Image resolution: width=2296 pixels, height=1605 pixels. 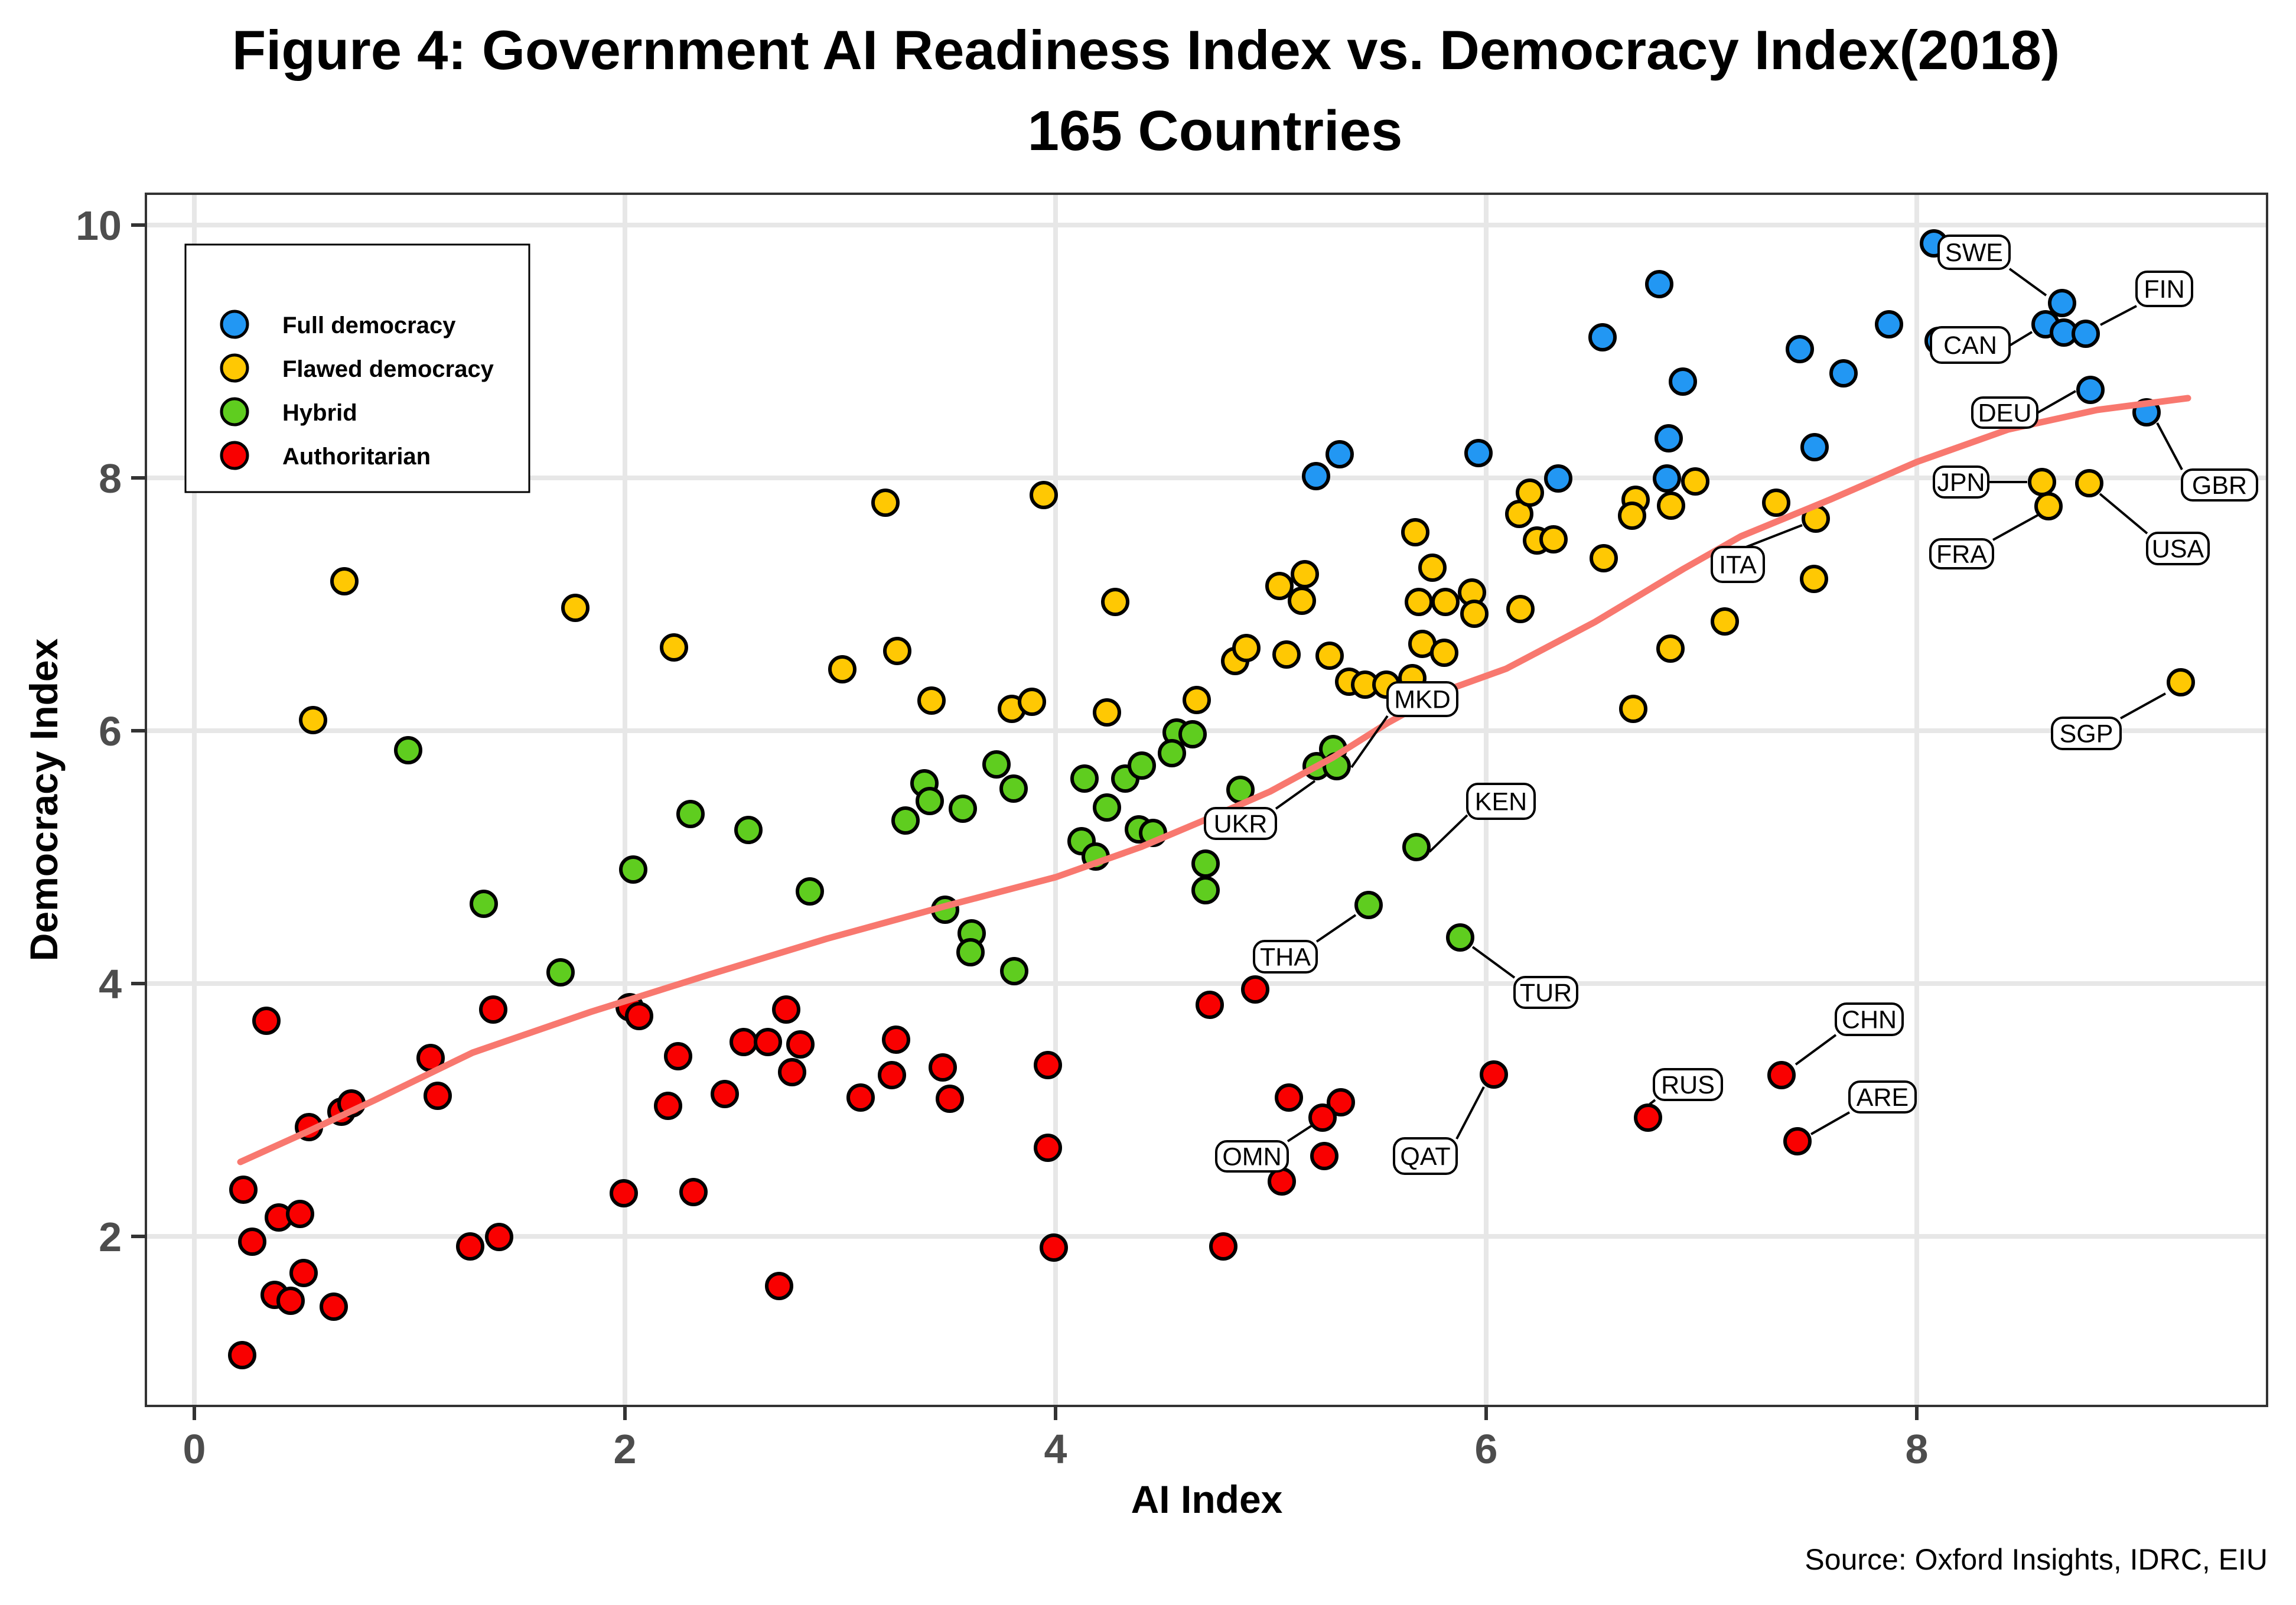 What do you see at coordinates (1207, 1499) in the screenshot?
I see `svg-text: AI Index` at bounding box center [1207, 1499].